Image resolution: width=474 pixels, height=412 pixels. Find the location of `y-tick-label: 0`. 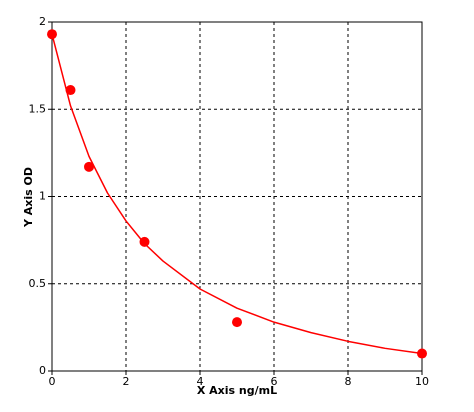

y-tick-label: 0 is located at coordinates (42, 370).